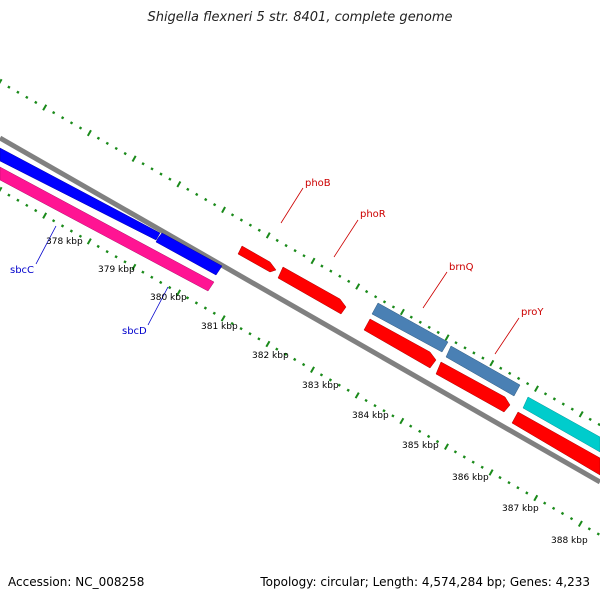 This screenshot has height=600, width=600. Describe the element at coordinates (64, 242) in the screenshot. I see `scale-label-378: 378 kbp` at that location.